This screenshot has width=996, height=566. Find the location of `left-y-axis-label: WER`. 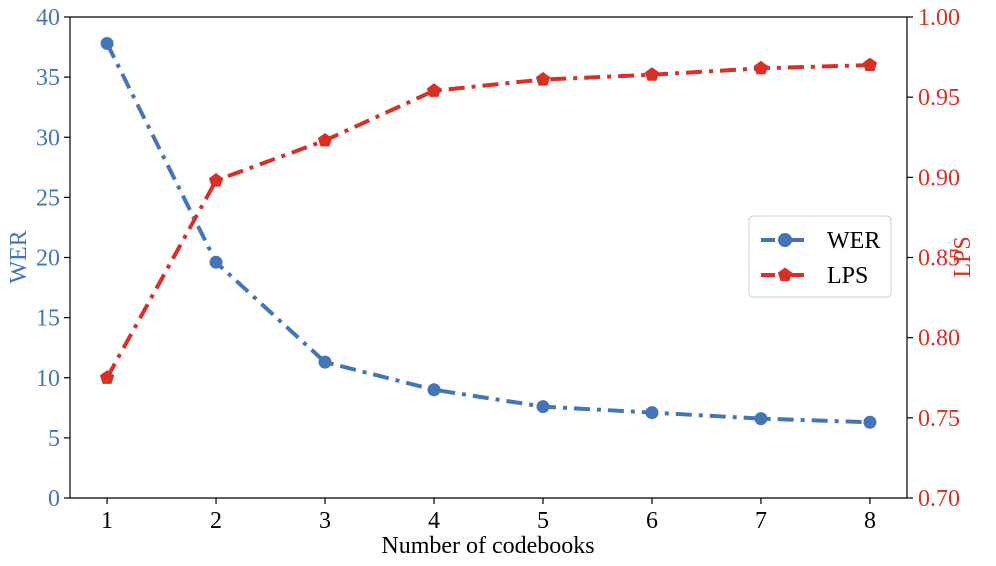

left-y-axis-label: WER is located at coordinates (19, 256).